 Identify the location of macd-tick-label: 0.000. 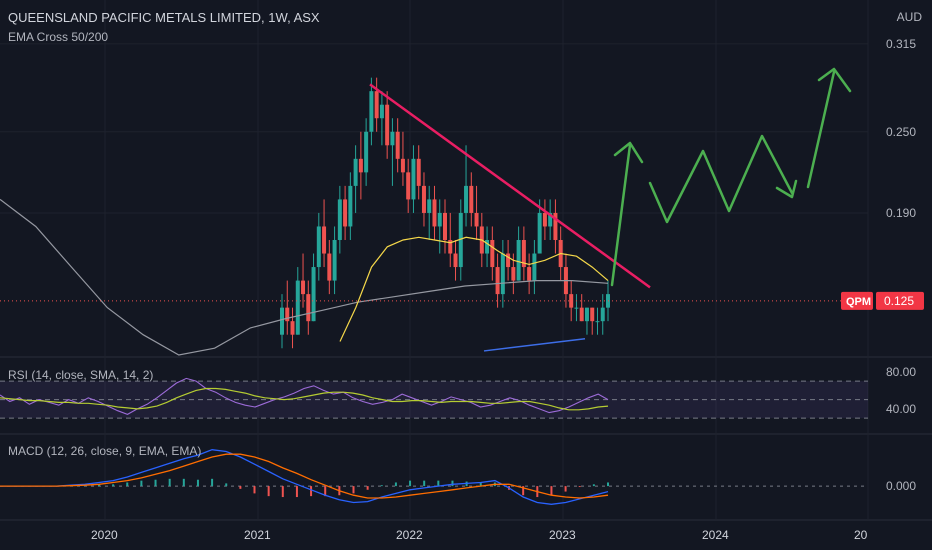
(901, 486).